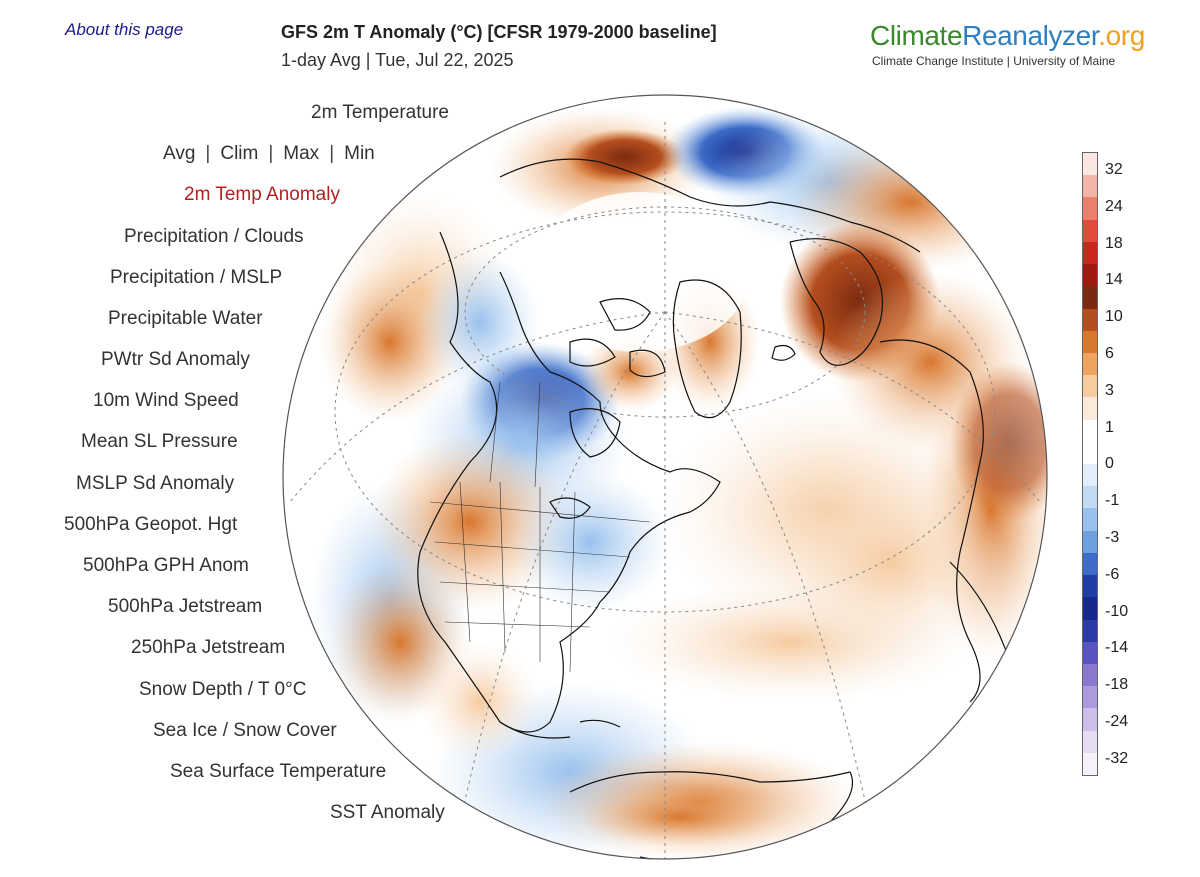 This screenshot has height=877, width=1200. What do you see at coordinates (916, 35) in the screenshot?
I see `brand-part-climate: Climate` at bounding box center [916, 35].